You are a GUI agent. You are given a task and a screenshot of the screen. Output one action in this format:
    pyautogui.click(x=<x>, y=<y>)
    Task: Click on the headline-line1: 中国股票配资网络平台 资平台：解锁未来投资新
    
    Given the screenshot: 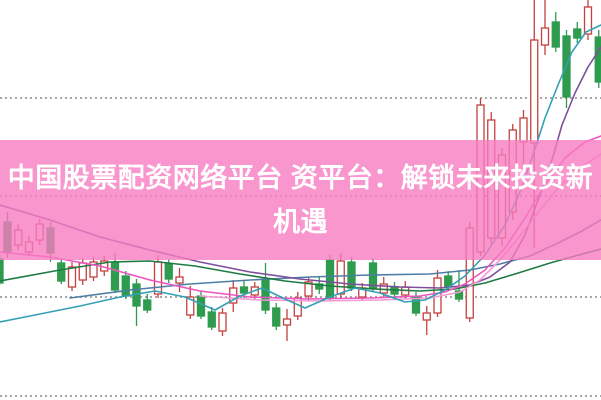 What is the action you would take?
    pyautogui.click(x=300, y=178)
    